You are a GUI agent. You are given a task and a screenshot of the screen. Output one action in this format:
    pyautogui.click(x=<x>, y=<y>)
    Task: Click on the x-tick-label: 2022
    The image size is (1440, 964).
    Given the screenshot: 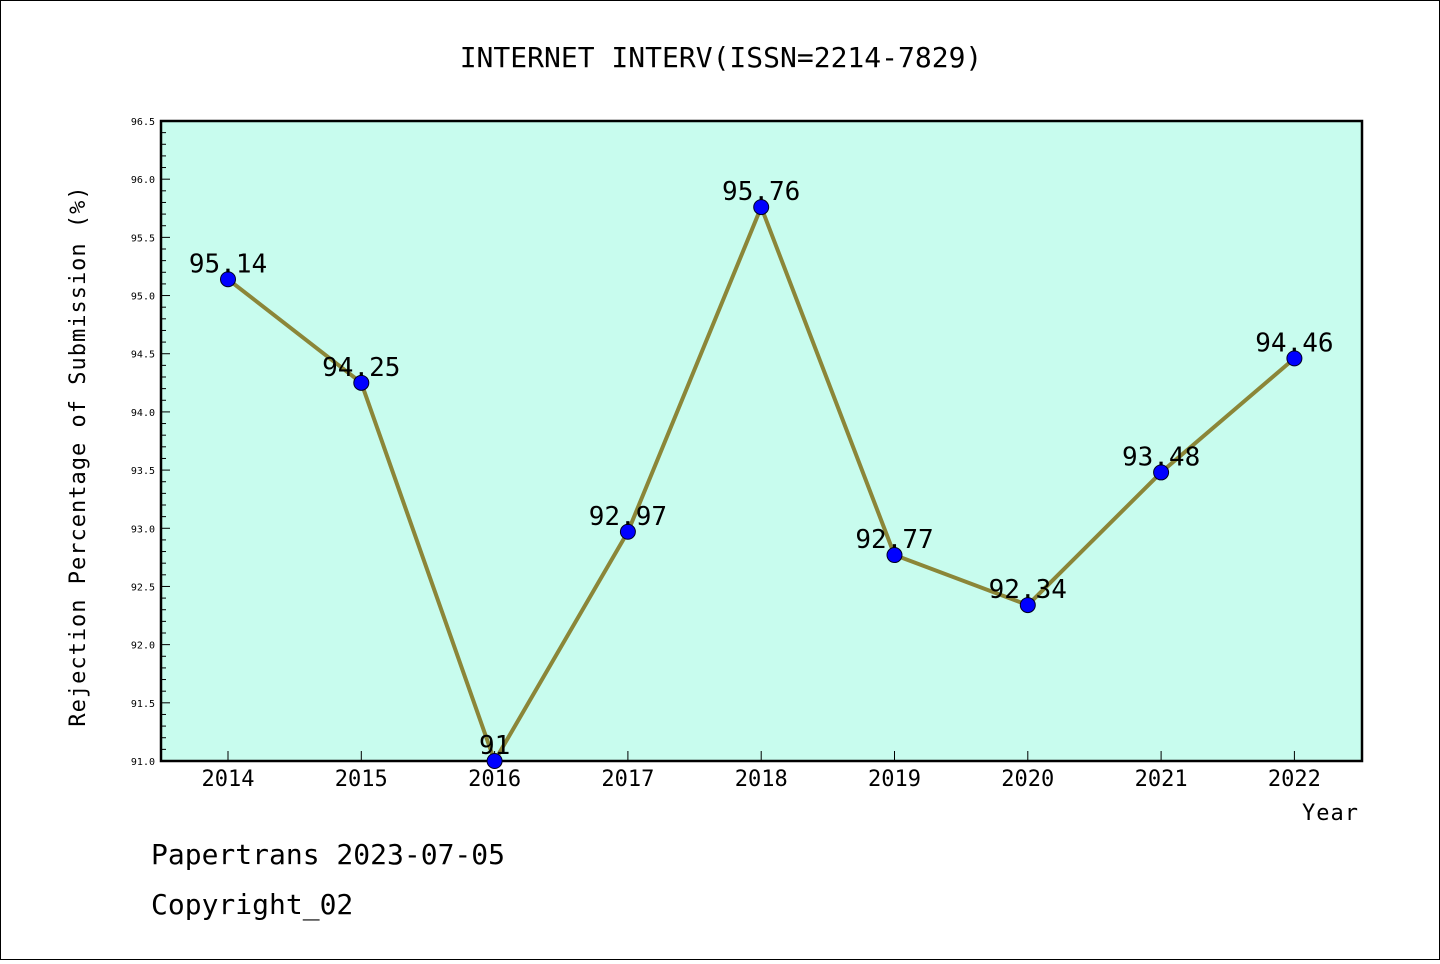 What is the action you would take?
    pyautogui.click(x=1294, y=779)
    